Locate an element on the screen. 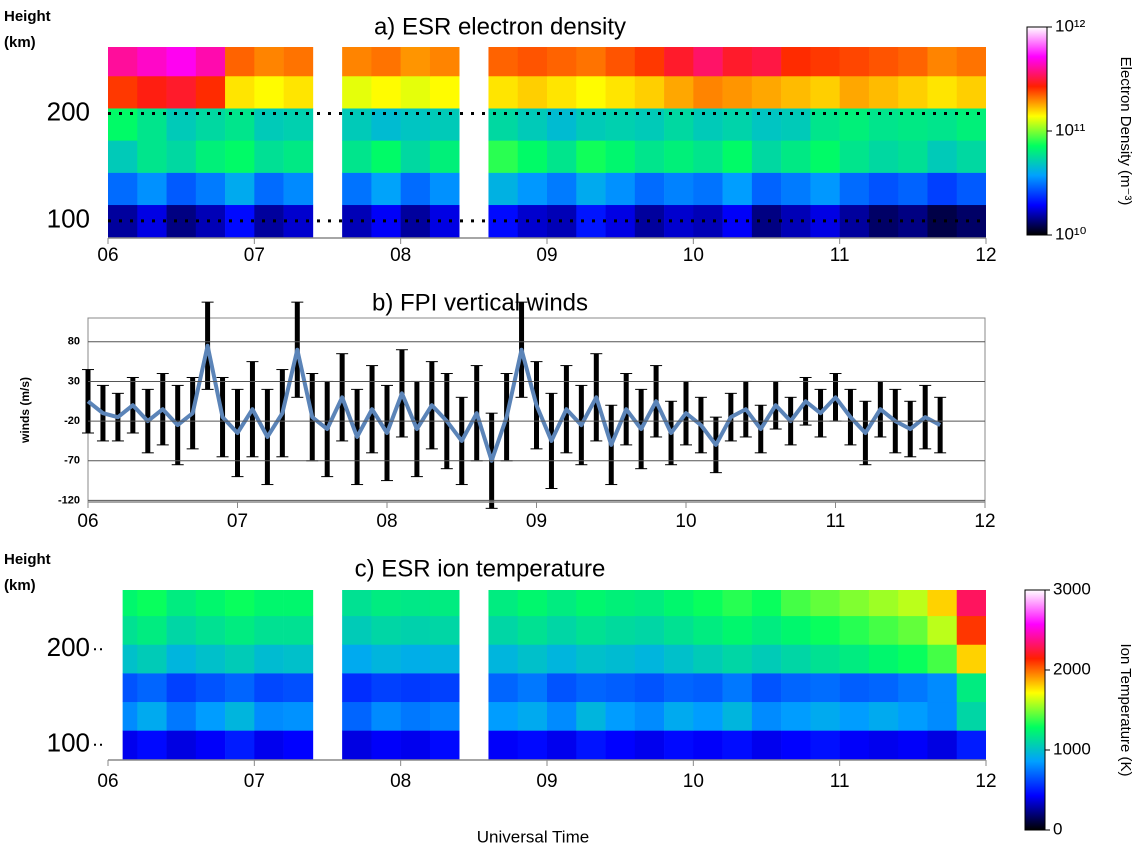 Image resolution: width=1146 pixels, height=850 pixels. panel-title: c) ESR ion temperature is located at coordinates (480, 568).